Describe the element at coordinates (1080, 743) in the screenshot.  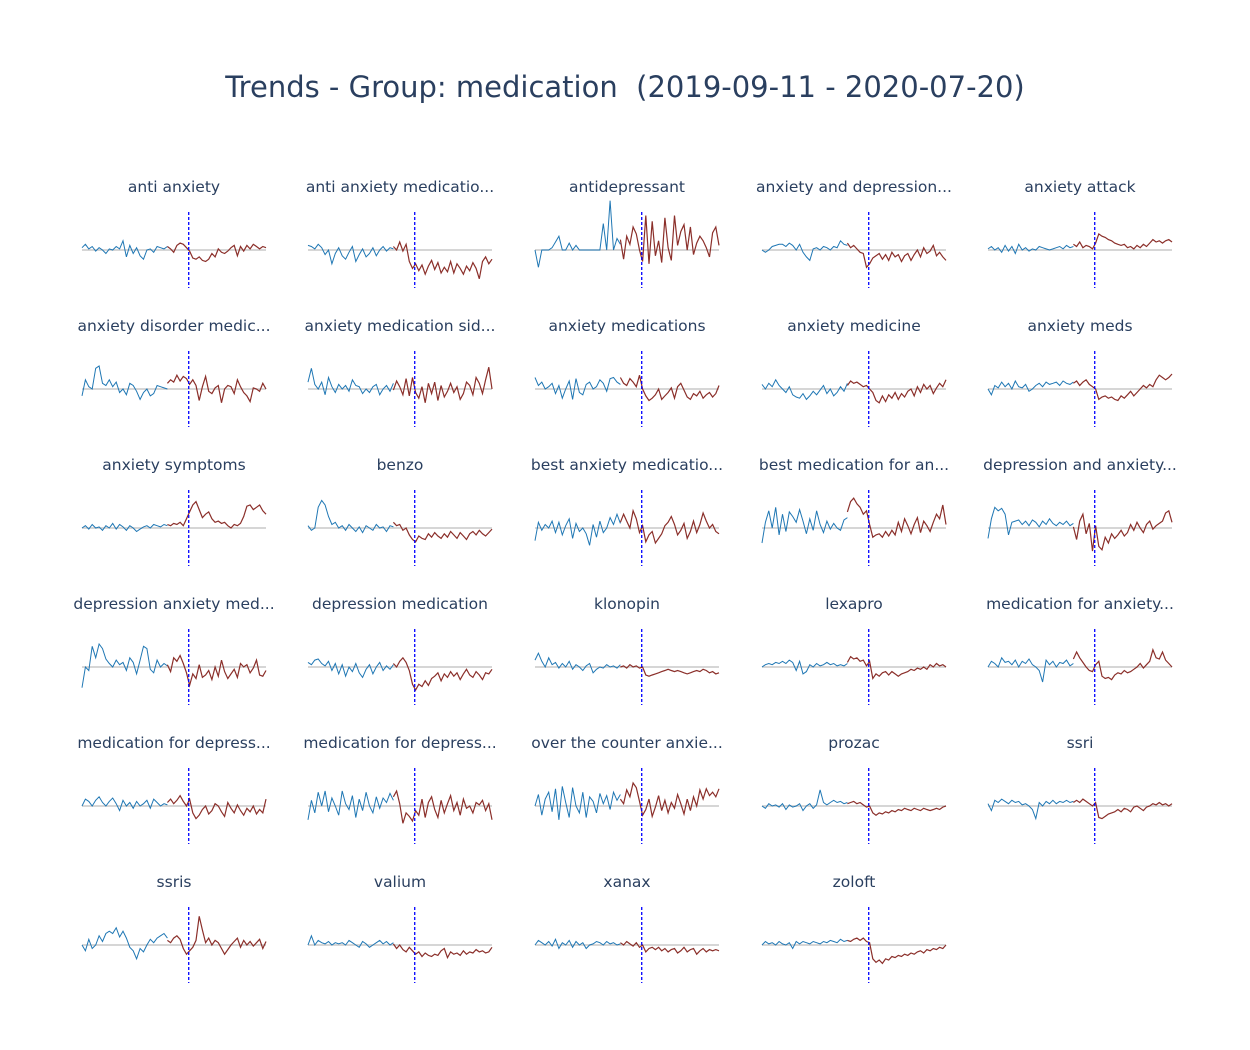
I see `panel-title: ssri` at that location.